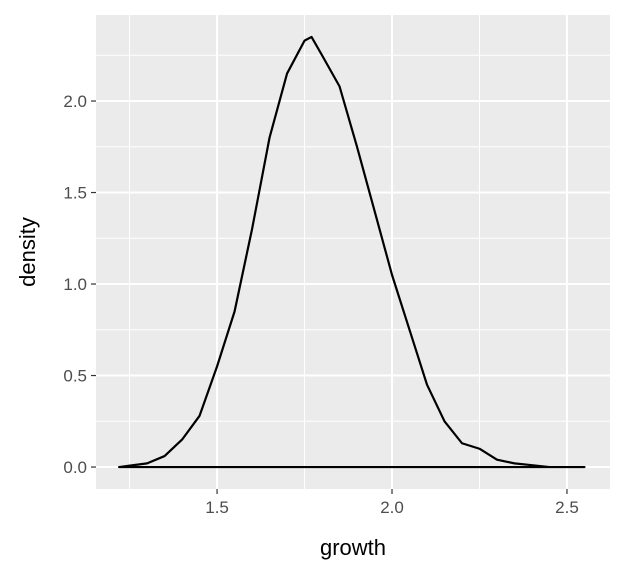  What do you see at coordinates (217, 507) in the screenshot?
I see `x-tick-label: 1.5` at bounding box center [217, 507].